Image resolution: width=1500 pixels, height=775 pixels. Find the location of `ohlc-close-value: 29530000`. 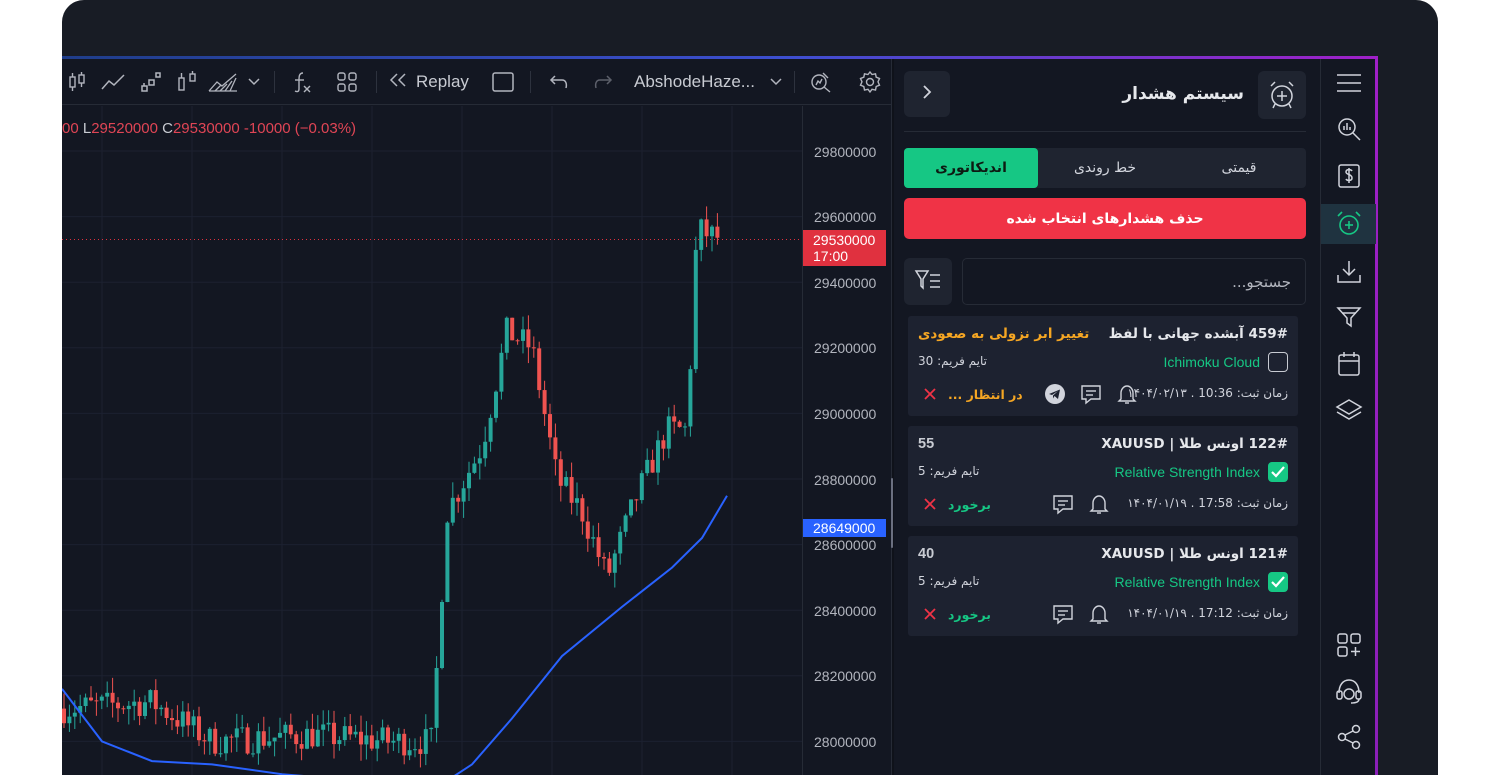

ohlc-close-value: 29530000 is located at coordinates (206, 128).